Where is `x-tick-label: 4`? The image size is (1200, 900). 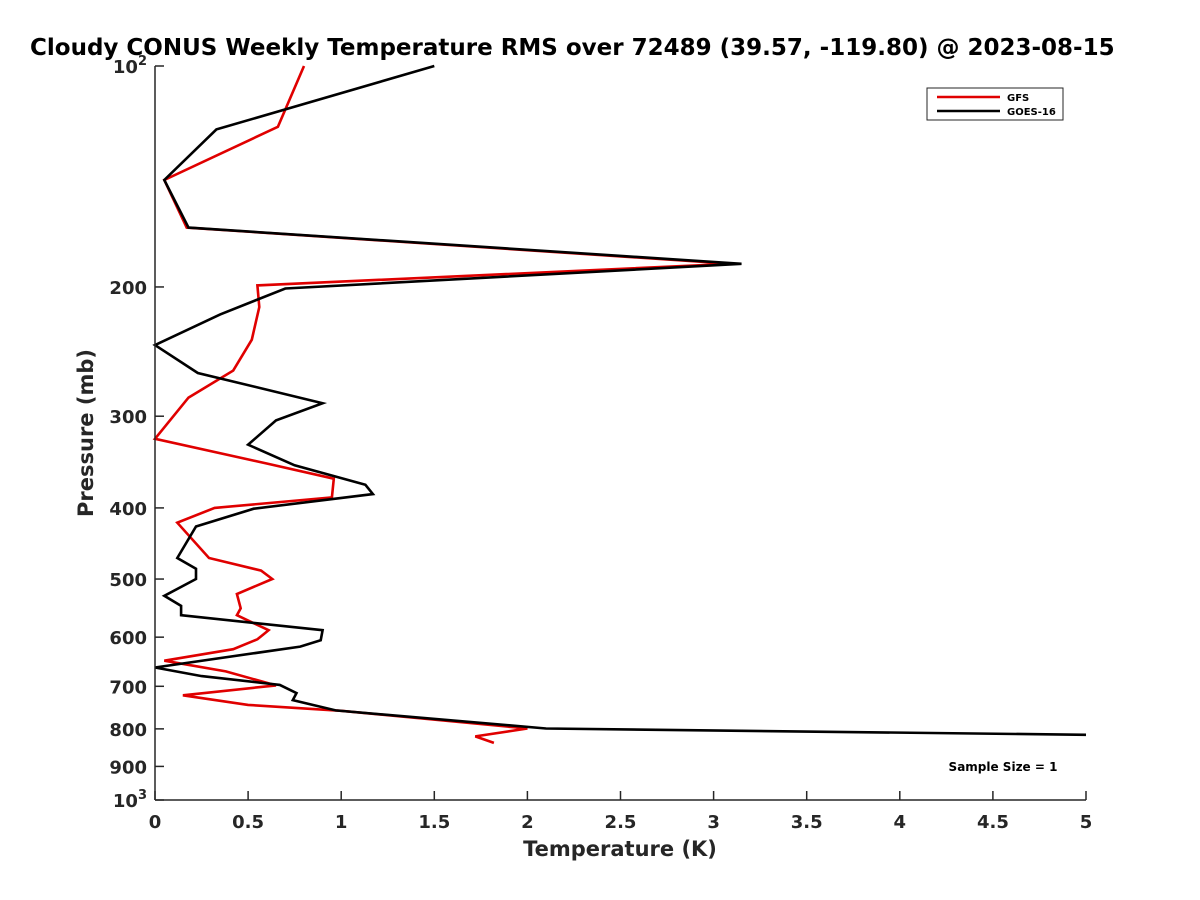 x-tick-label: 4 is located at coordinates (900, 822).